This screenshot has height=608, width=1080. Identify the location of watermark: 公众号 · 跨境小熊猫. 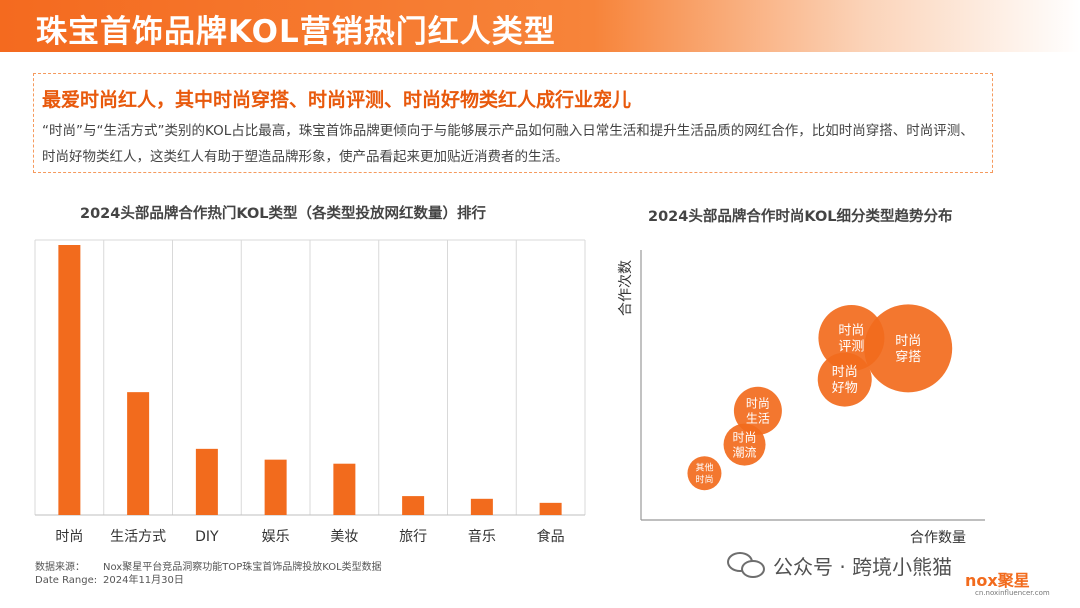
(839, 565).